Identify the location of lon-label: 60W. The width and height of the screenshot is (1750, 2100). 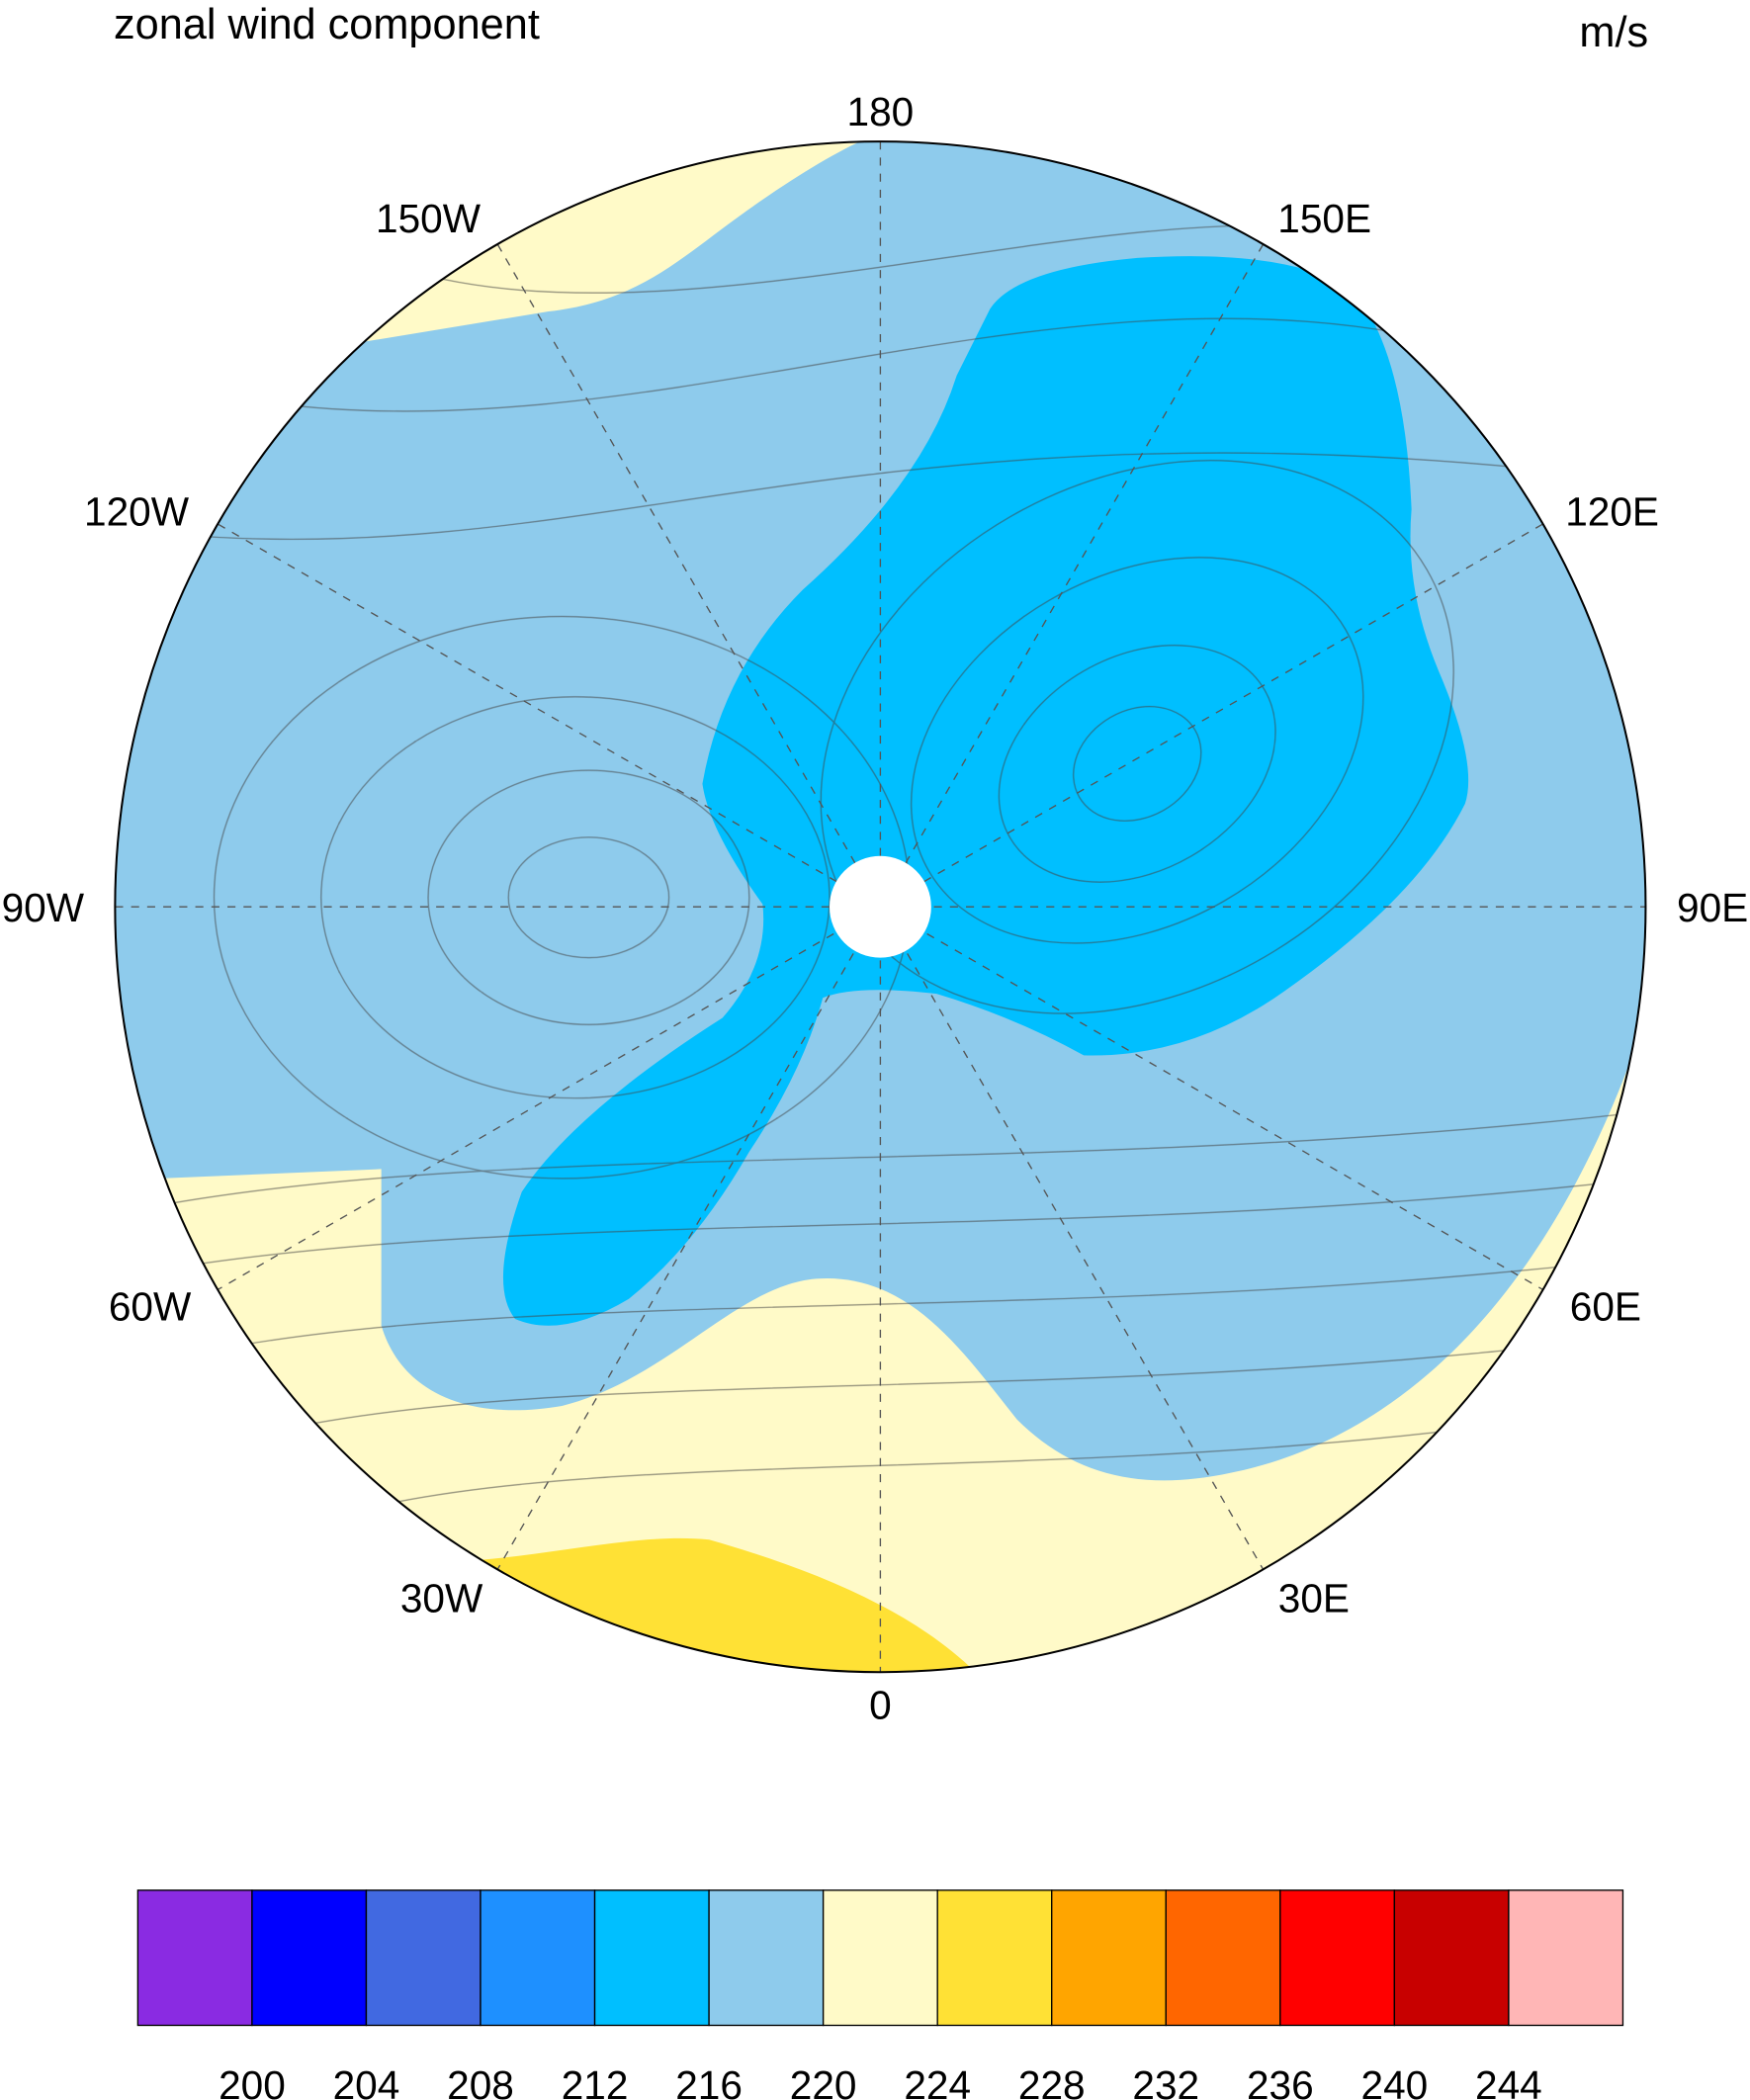
(150, 1306).